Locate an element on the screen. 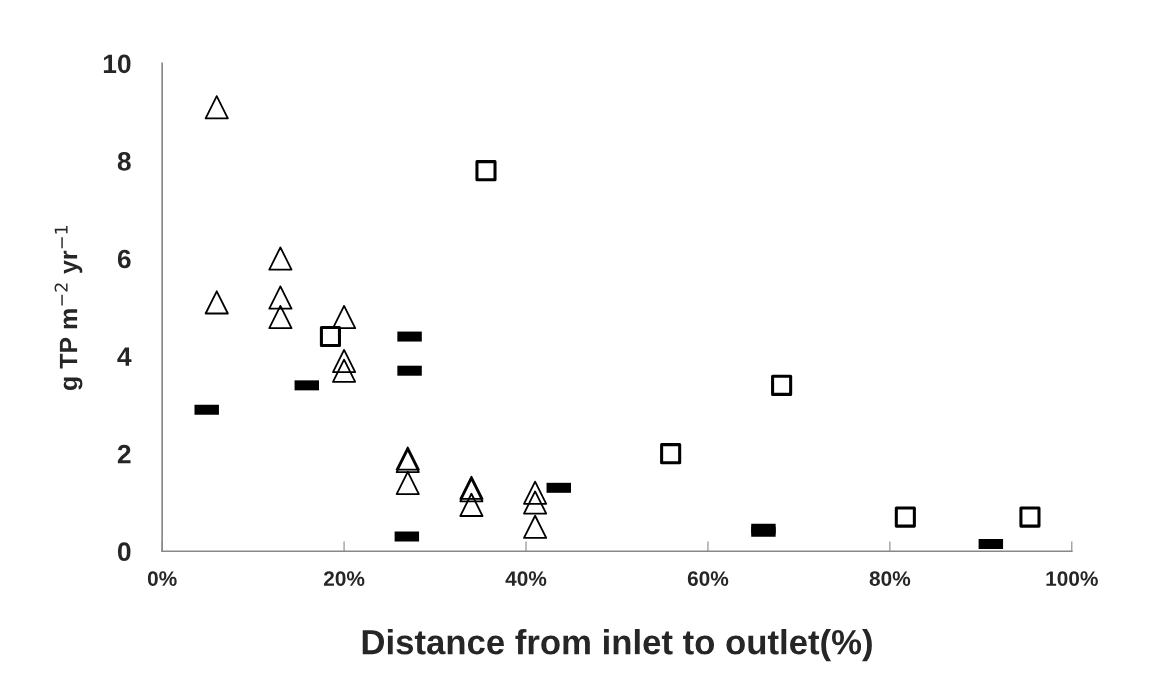 Image resolution: width=1150 pixels, height=696 pixels. x-tick-label: 0% is located at coordinates (162, 578).